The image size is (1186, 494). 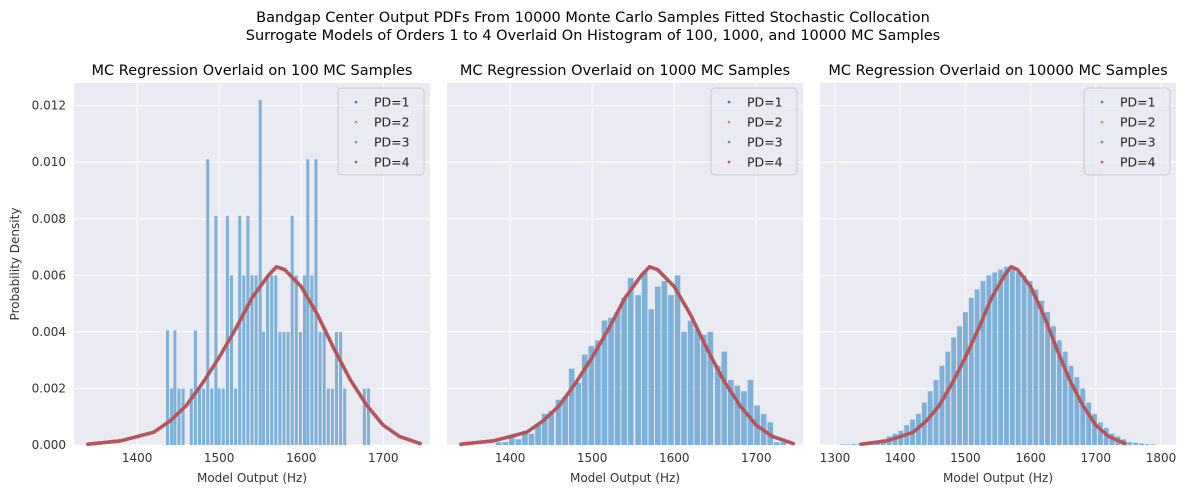 What do you see at coordinates (15, 264) in the screenshot?
I see `y-axis-label: Probability Density` at bounding box center [15, 264].